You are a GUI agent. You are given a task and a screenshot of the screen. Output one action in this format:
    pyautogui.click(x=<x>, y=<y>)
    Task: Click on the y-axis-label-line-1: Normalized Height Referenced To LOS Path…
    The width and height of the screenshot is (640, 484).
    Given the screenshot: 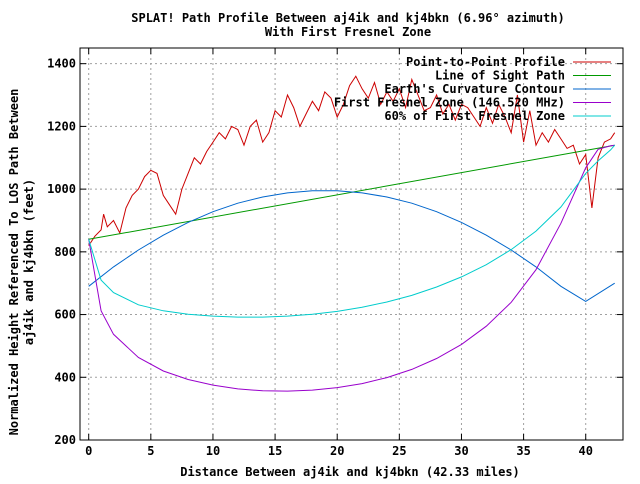 What is the action you would take?
    pyautogui.click(x=14, y=262)
    